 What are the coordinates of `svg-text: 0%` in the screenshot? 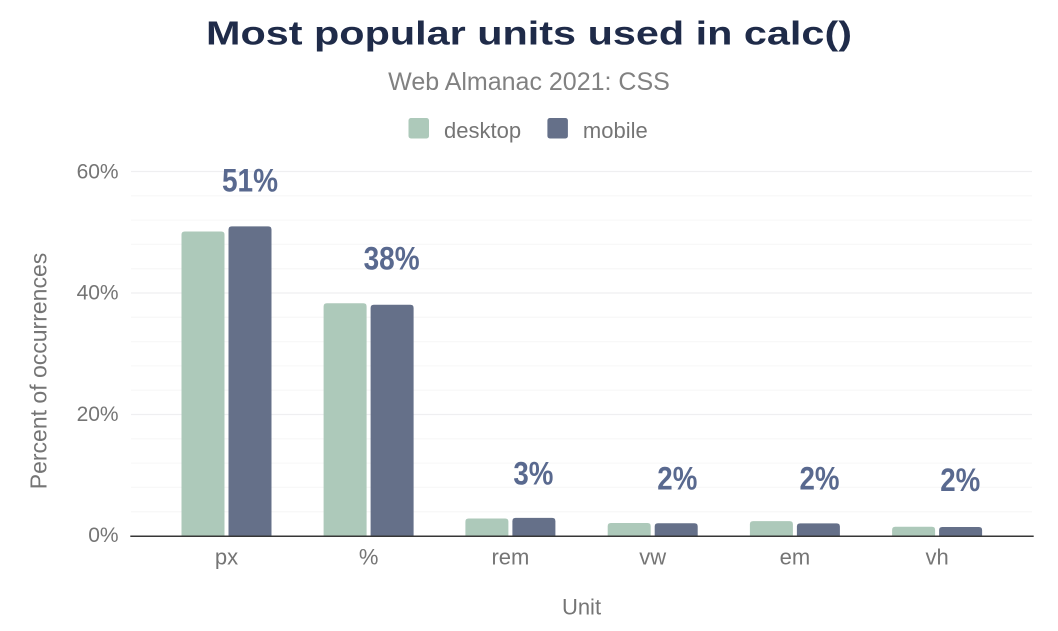 It's located at (103, 535).